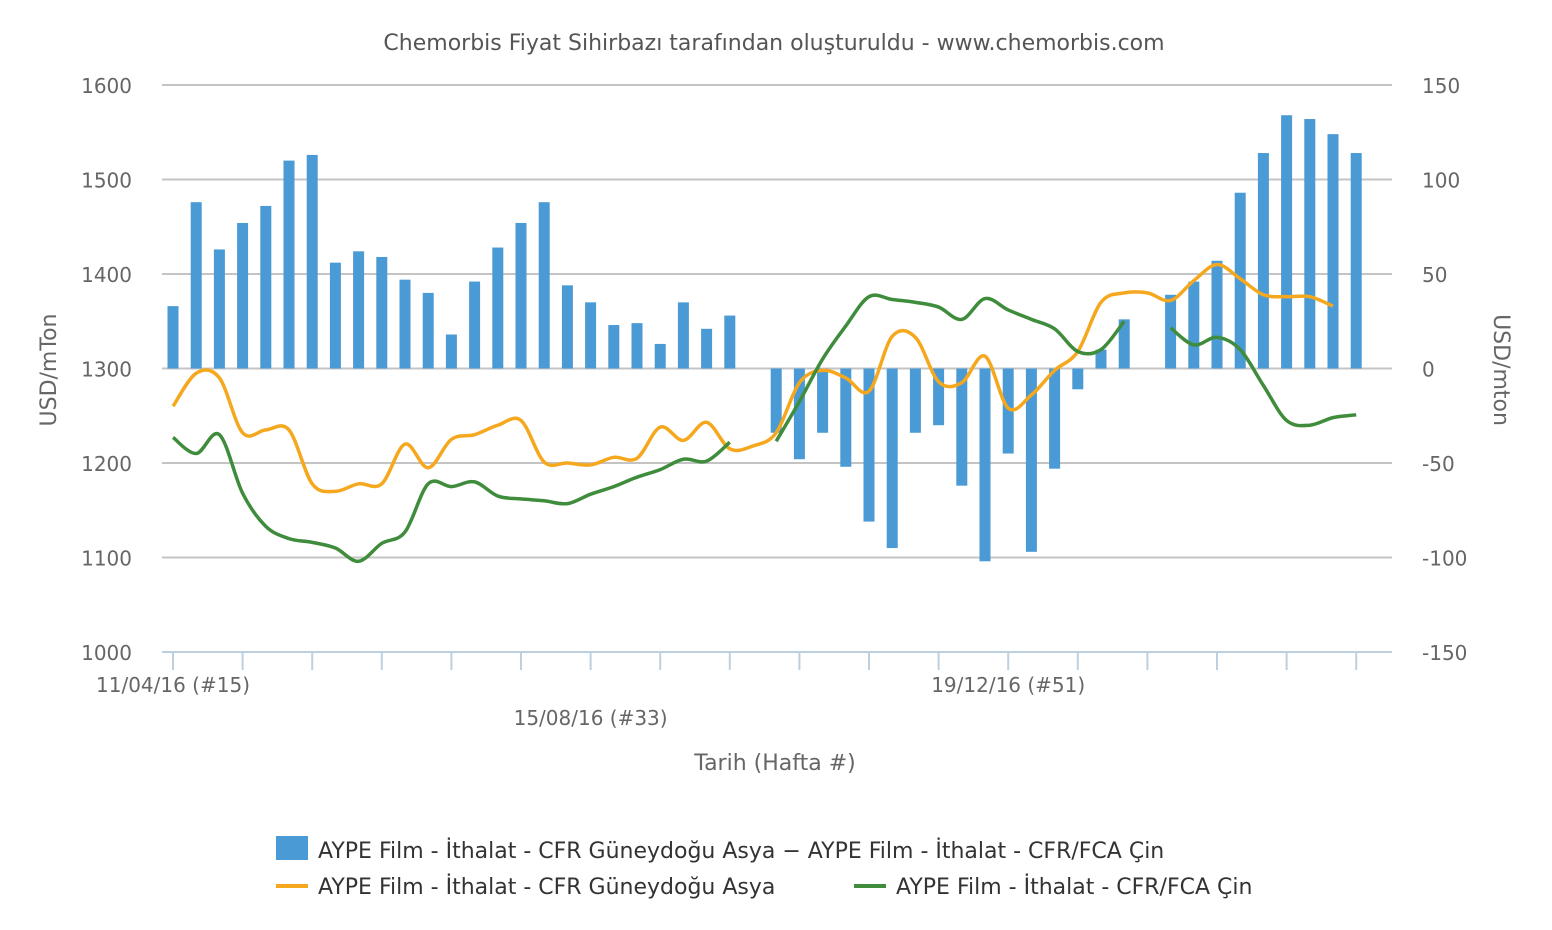 This screenshot has width=1552, height=930. What do you see at coordinates (106, 275) in the screenshot?
I see `y-tick-label-left: 1400` at bounding box center [106, 275].